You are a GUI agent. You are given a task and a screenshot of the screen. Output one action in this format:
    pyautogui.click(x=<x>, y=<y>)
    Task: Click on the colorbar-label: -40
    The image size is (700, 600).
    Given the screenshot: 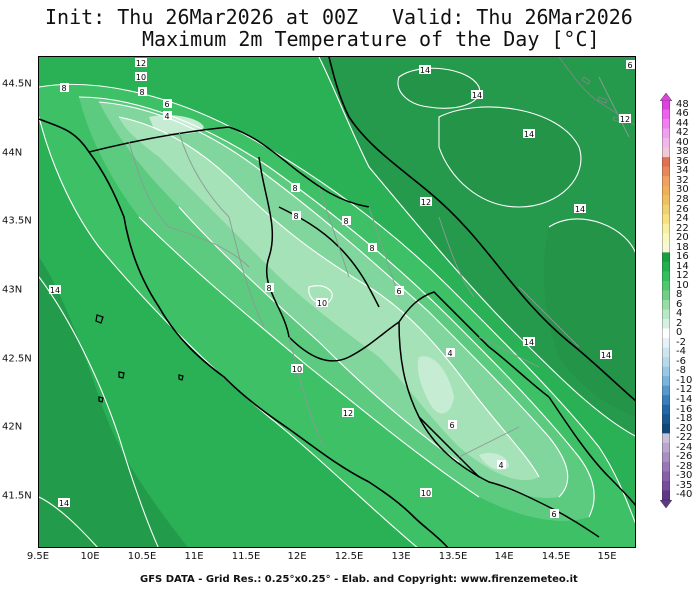 What is the action you would take?
    pyautogui.click(x=684, y=495)
    